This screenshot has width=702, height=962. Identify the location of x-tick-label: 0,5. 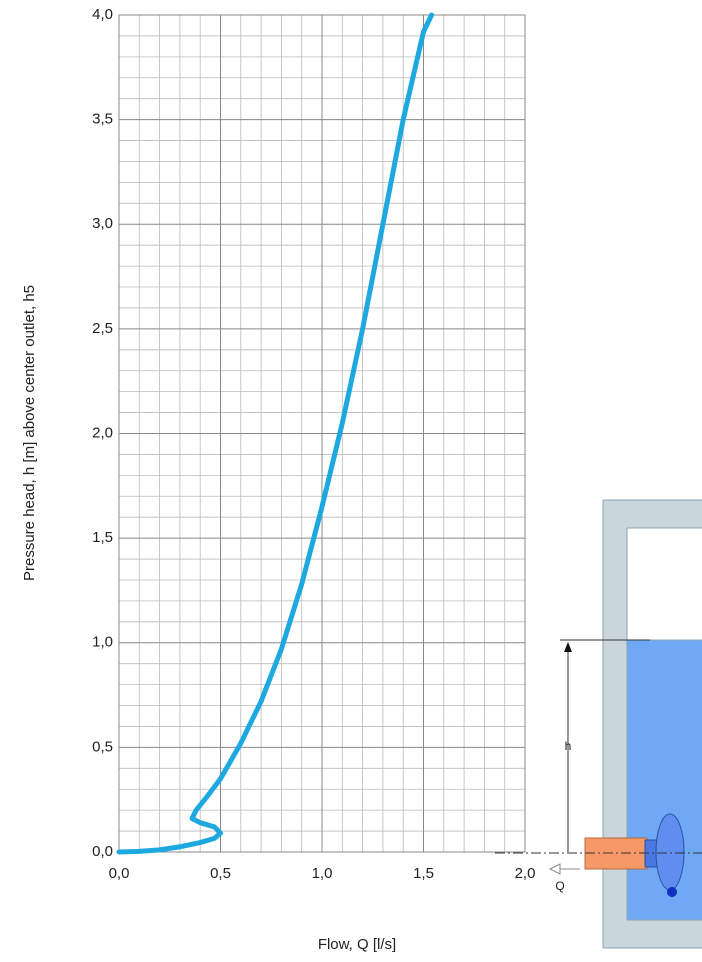
(220, 873).